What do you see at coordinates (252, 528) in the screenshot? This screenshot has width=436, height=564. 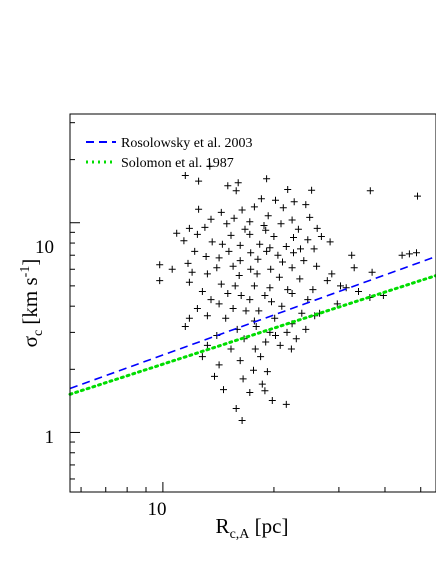 I see `x-axis-label: Rc,A [pc]` at bounding box center [252, 528].